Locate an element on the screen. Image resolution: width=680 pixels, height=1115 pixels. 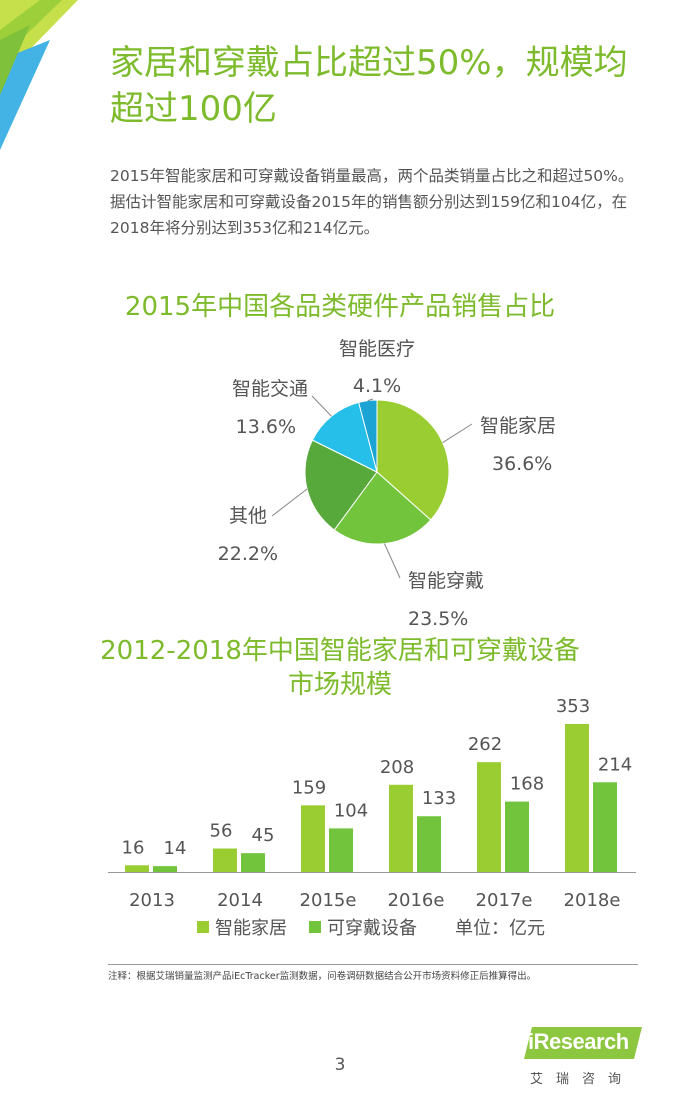
bar-value-label: 133 is located at coordinates (439, 798).